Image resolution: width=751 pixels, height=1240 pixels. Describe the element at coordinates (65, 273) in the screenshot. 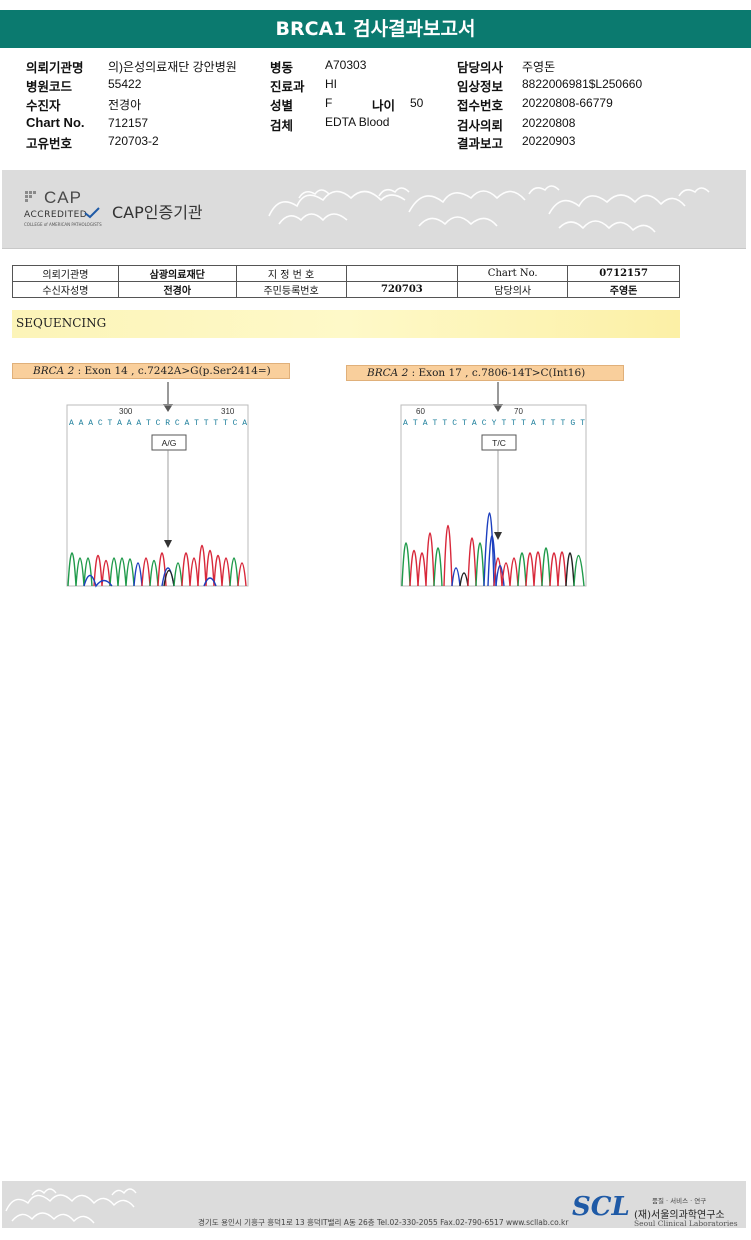

I see `pt-institution-label: 의뢰기관명` at that location.